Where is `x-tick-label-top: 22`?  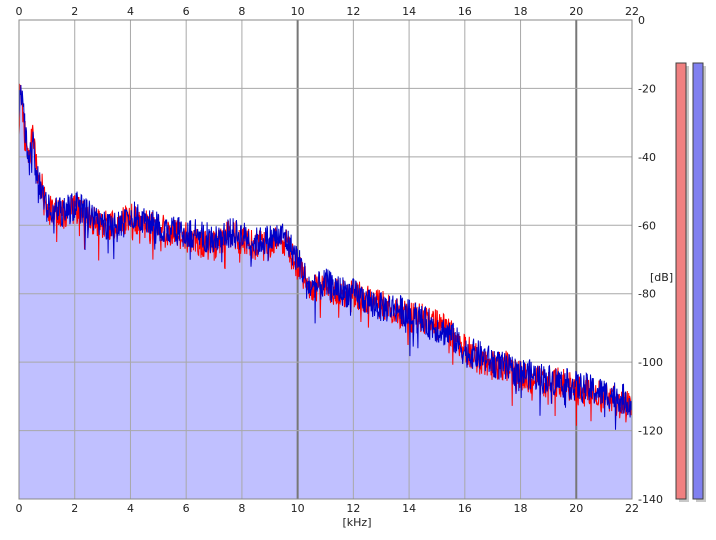
x-tick-label-top: 22 is located at coordinates (632, 11).